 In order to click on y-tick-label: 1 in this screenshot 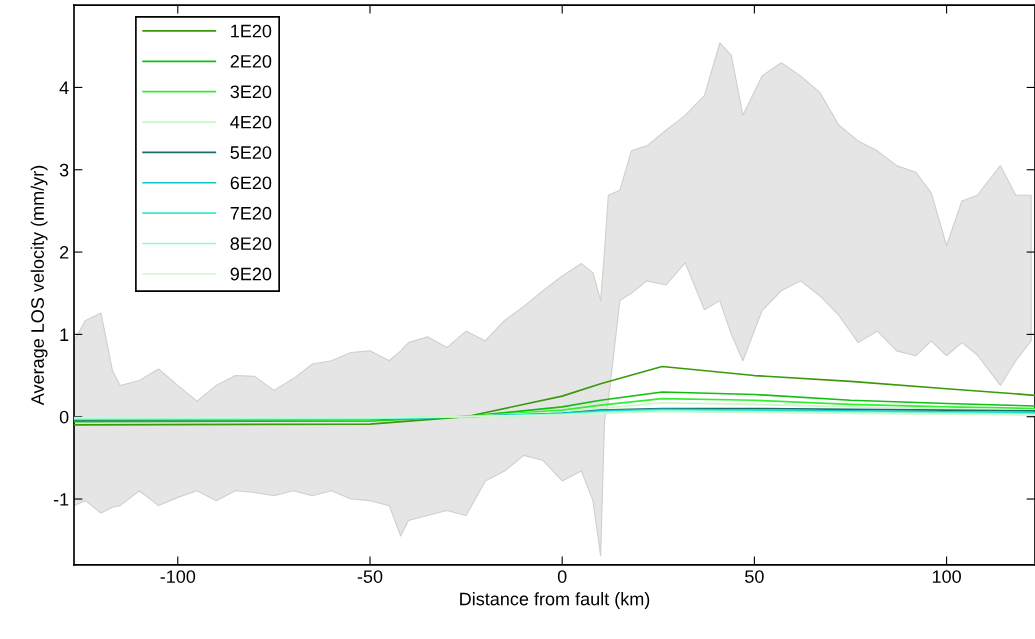, I will do `click(64, 334)`.